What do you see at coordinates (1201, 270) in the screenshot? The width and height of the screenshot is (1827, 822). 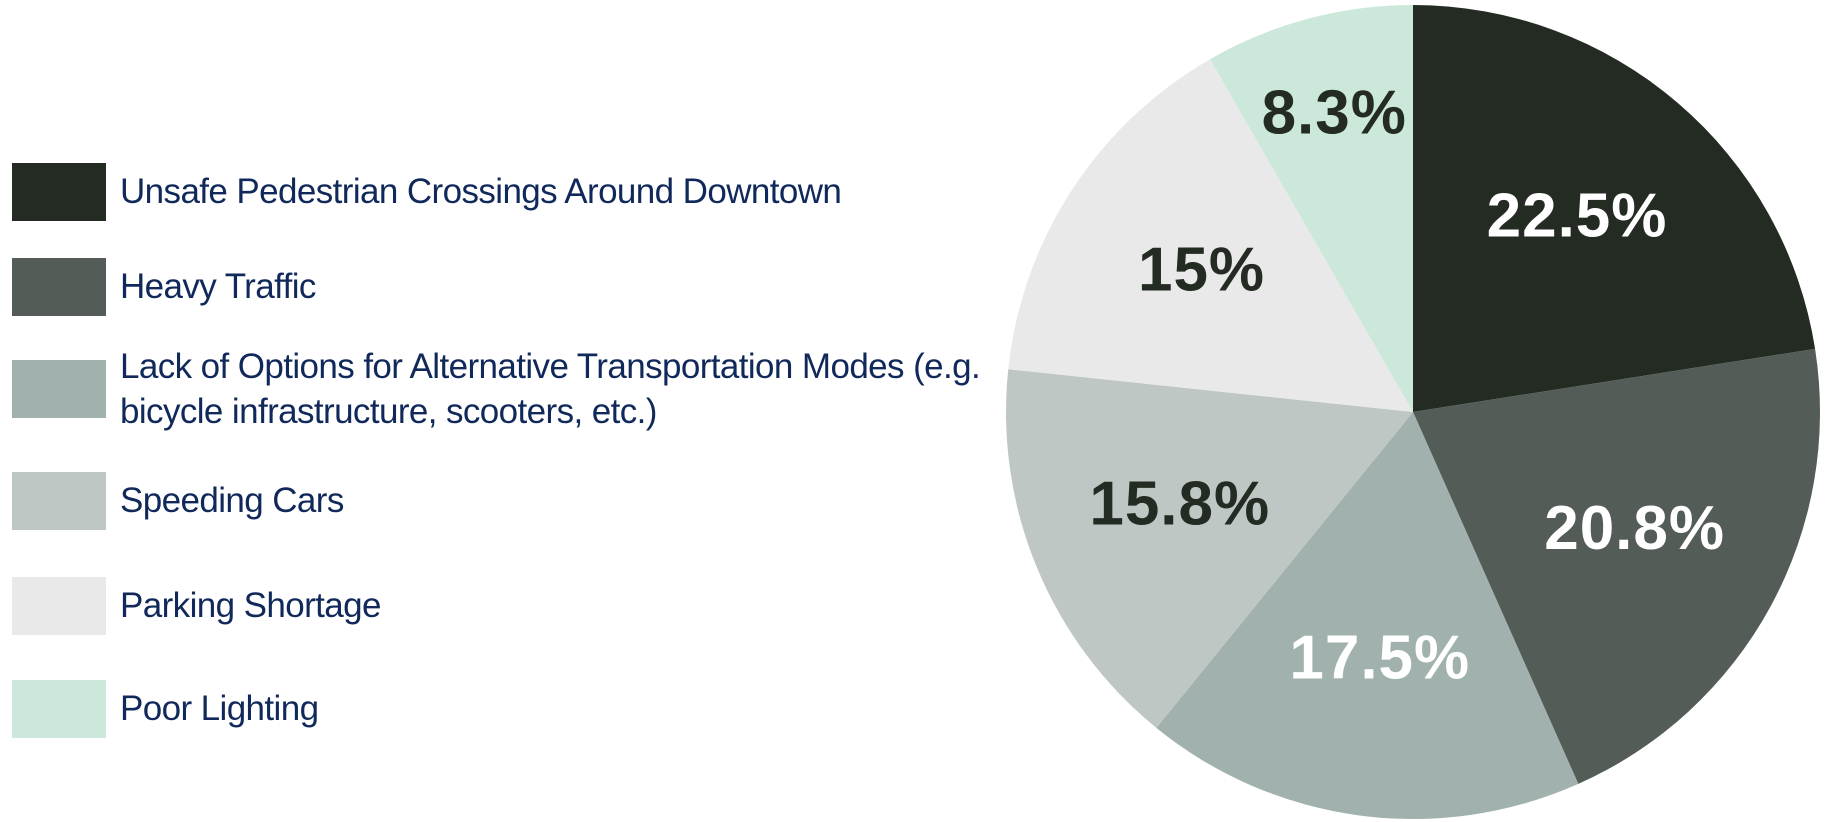 I see `data-label: 15%` at bounding box center [1201, 270].